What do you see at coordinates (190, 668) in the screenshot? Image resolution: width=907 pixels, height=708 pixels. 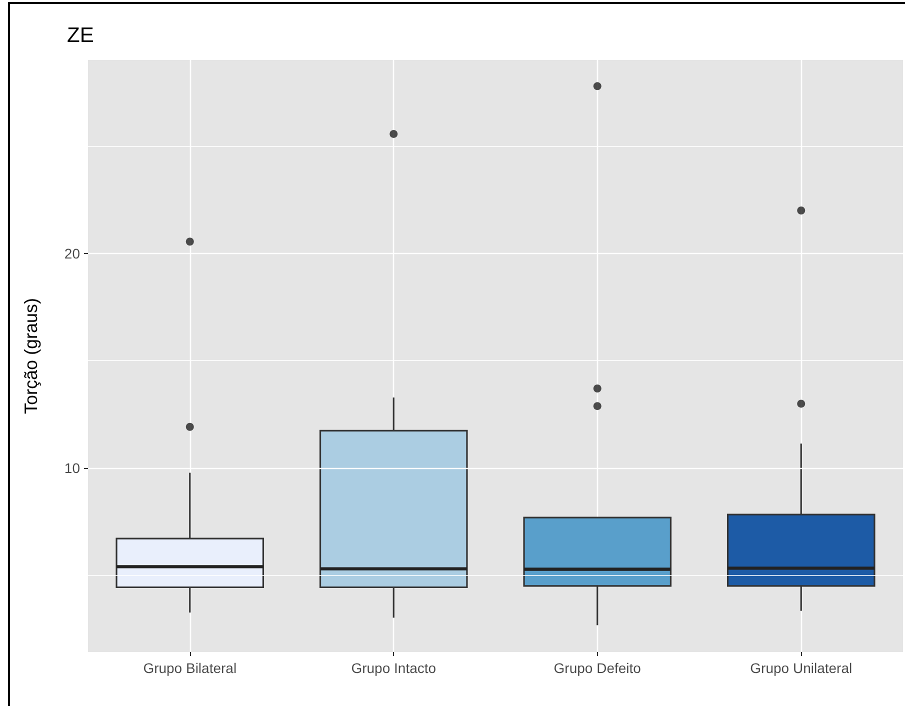 I see `x-tick-label: Grupo Bilateral` at bounding box center [190, 668].